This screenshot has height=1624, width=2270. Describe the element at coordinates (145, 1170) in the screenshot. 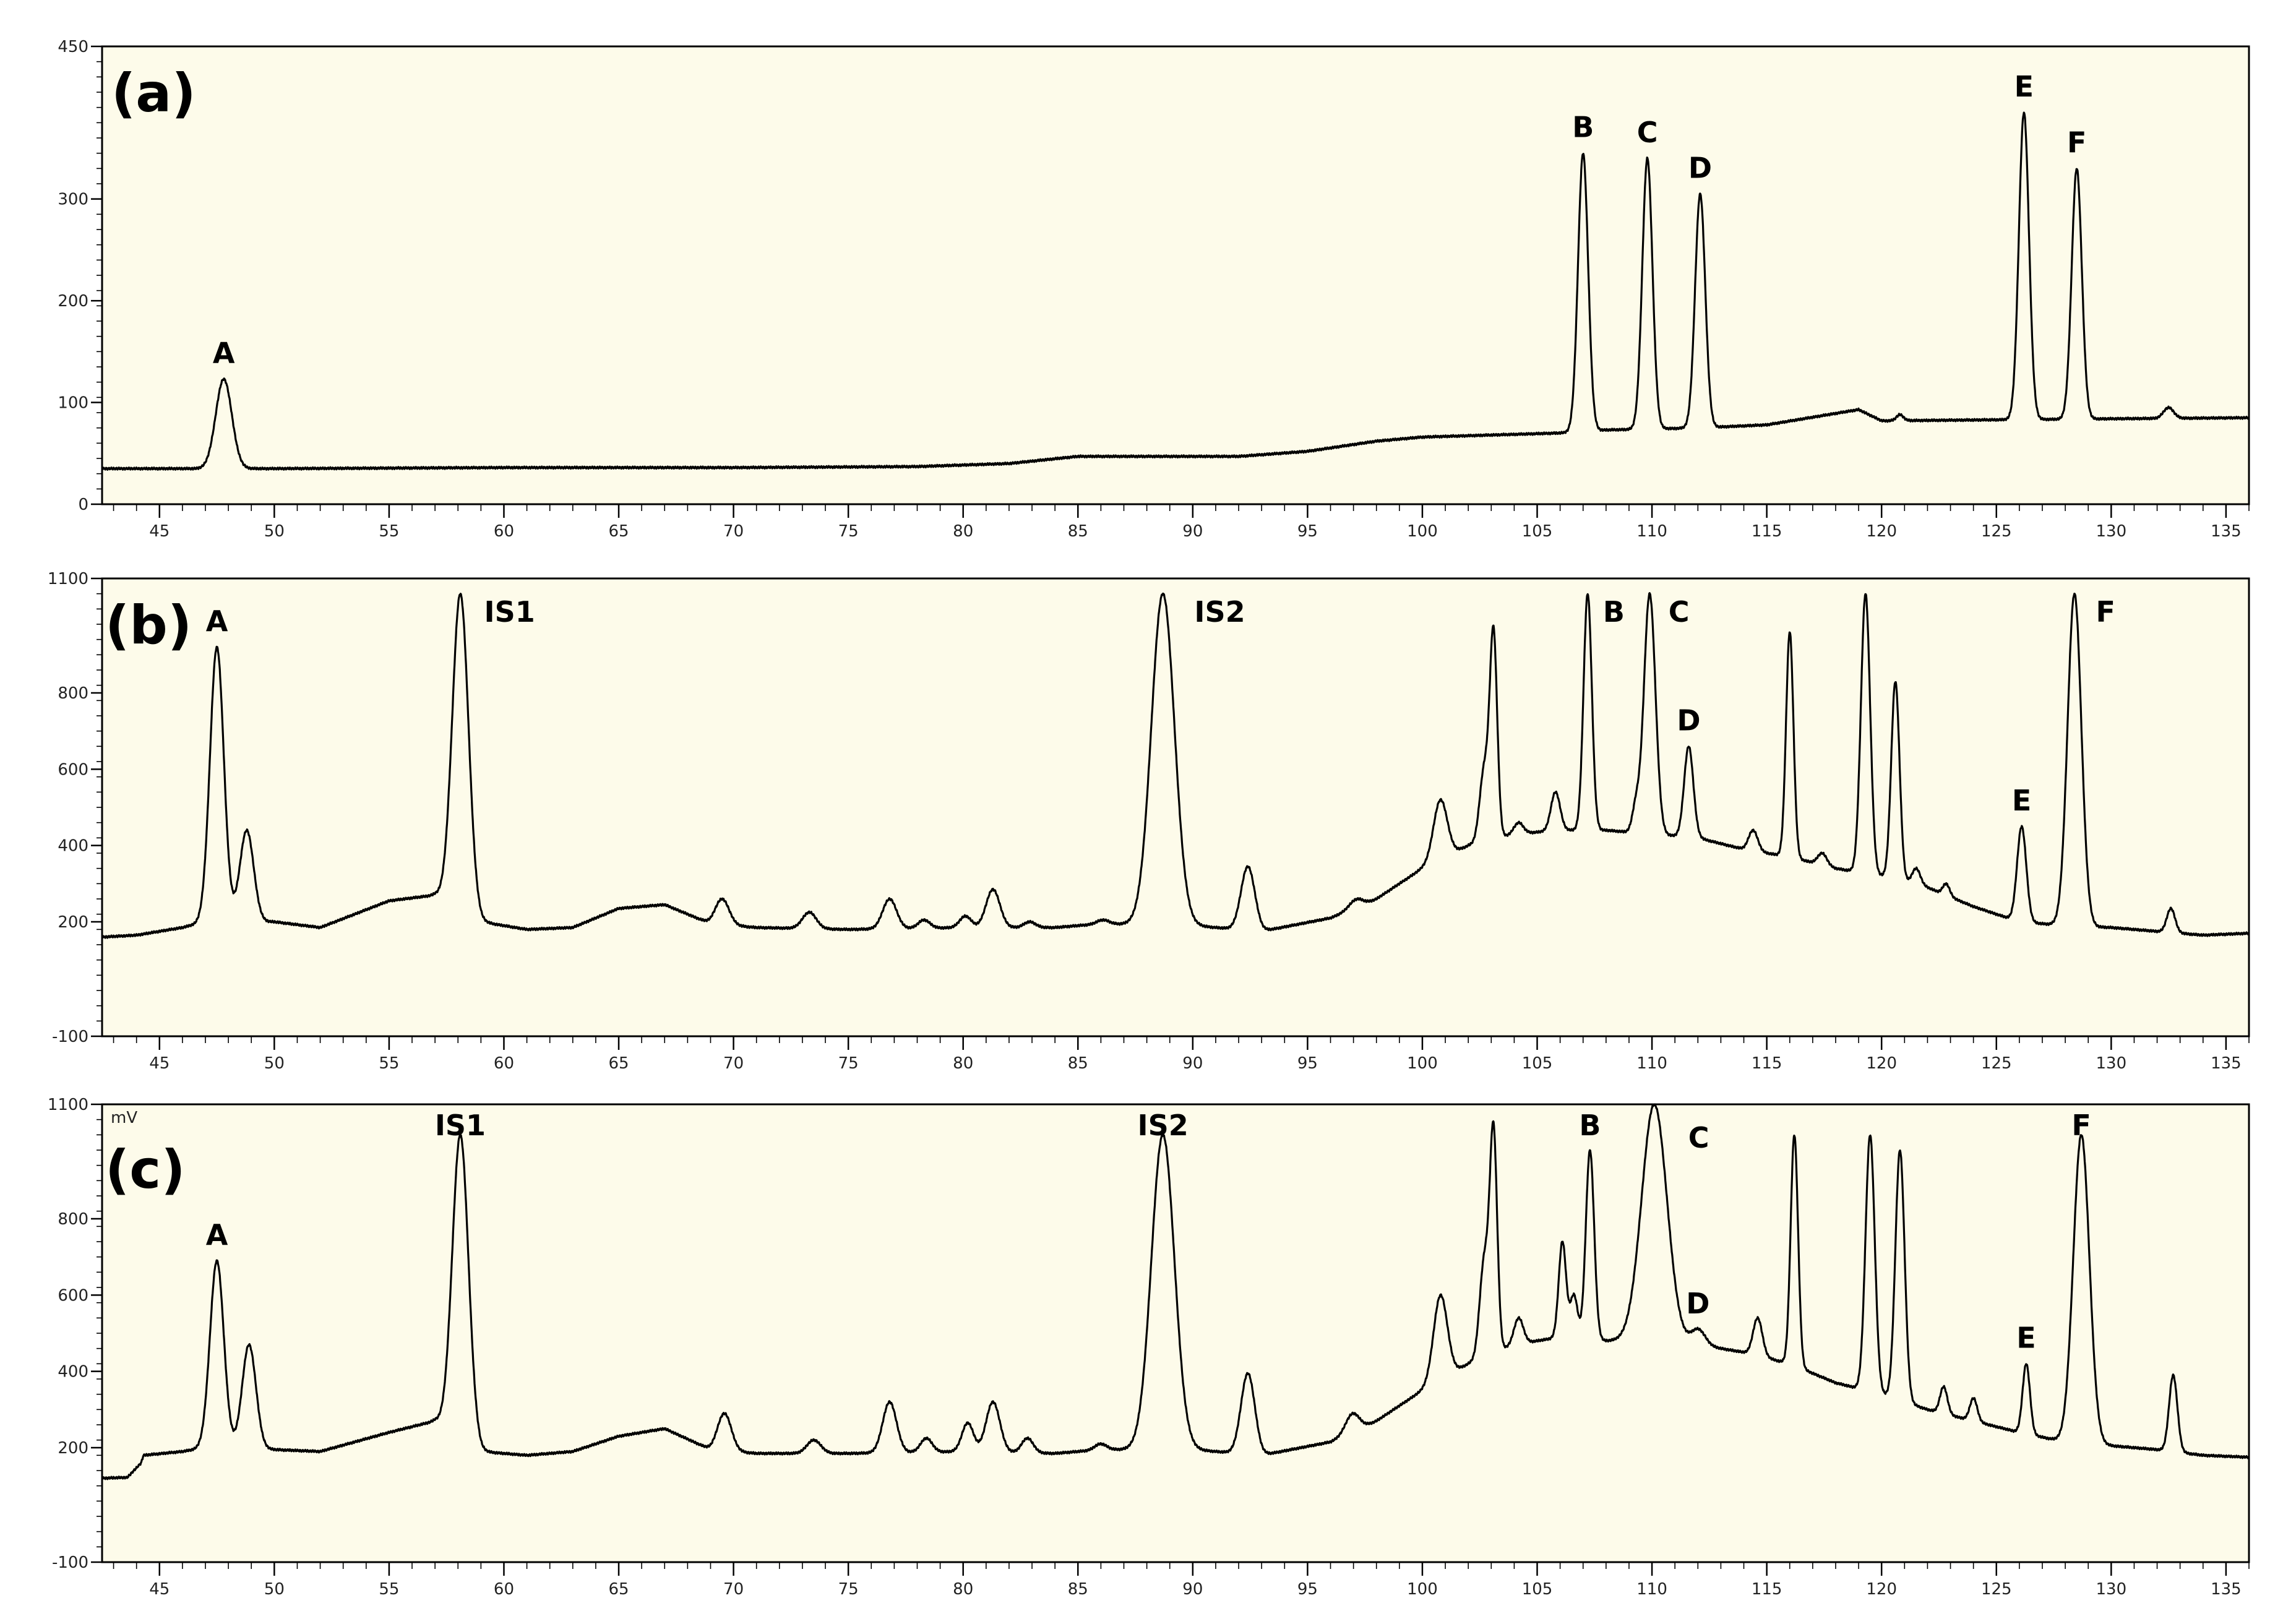

I see `panel-label: (c)` at that location.